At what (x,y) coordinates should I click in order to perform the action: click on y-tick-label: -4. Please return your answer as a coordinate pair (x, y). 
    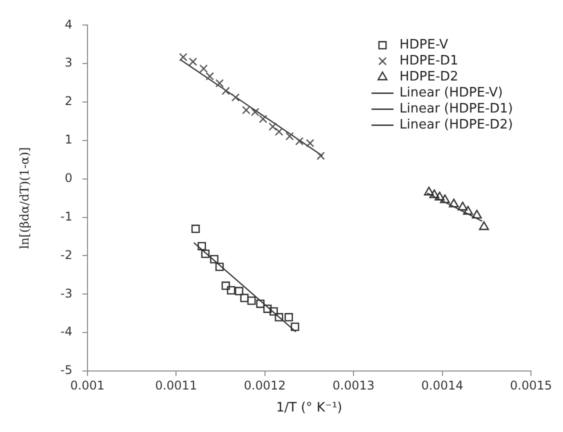
    Looking at the image, I should click on (66, 331).